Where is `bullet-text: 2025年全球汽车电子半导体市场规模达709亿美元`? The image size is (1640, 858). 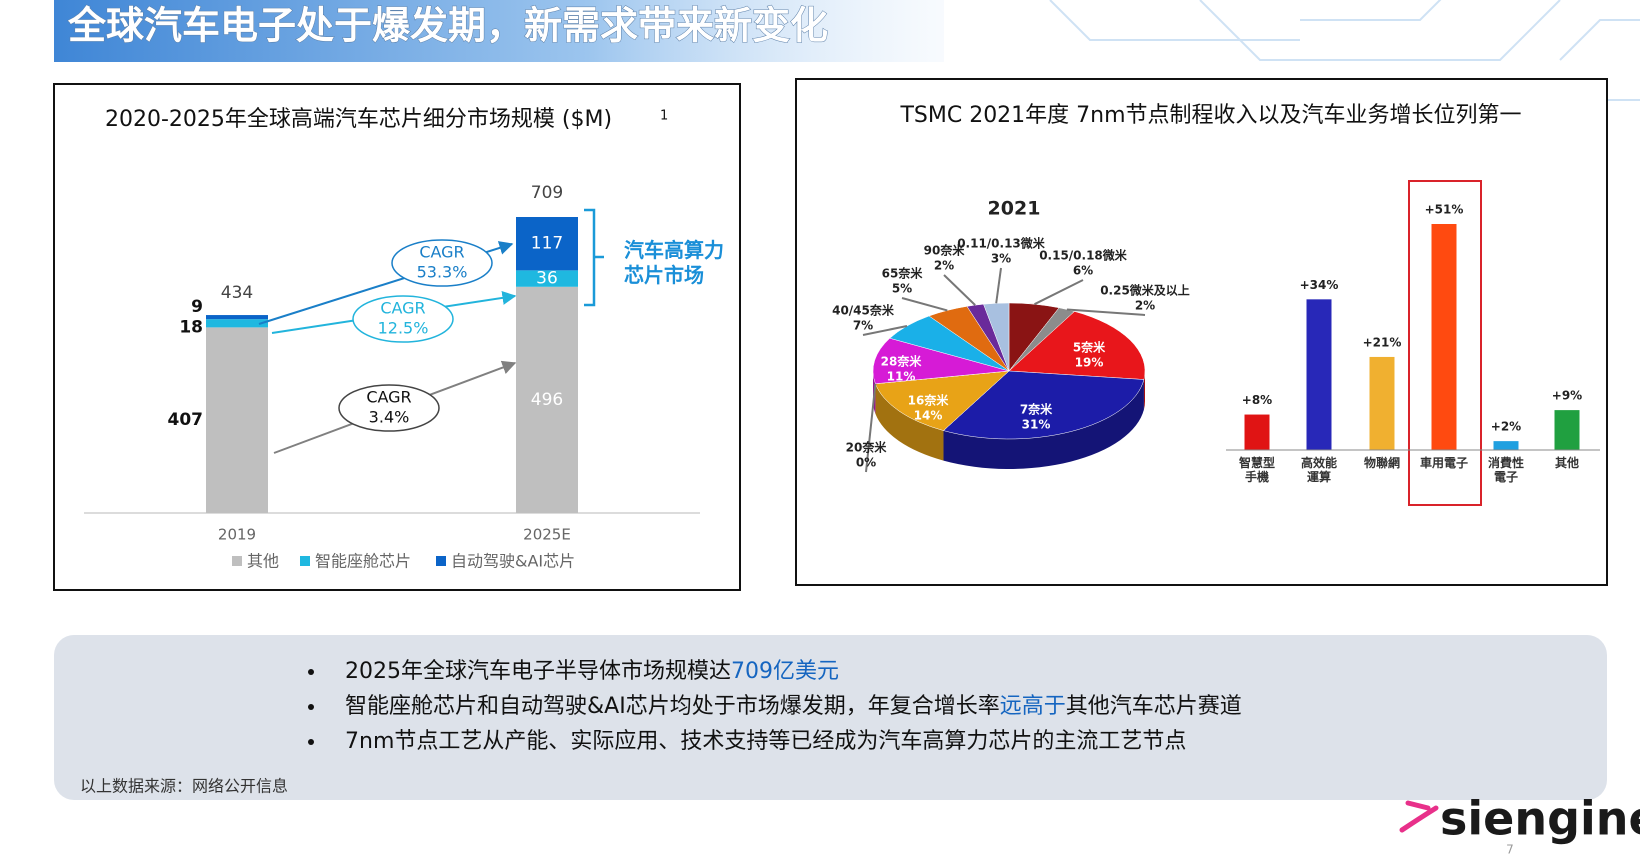 bullet-text: 2025年全球汽车电子半导体市场规模达709亿美元 is located at coordinates (592, 671).